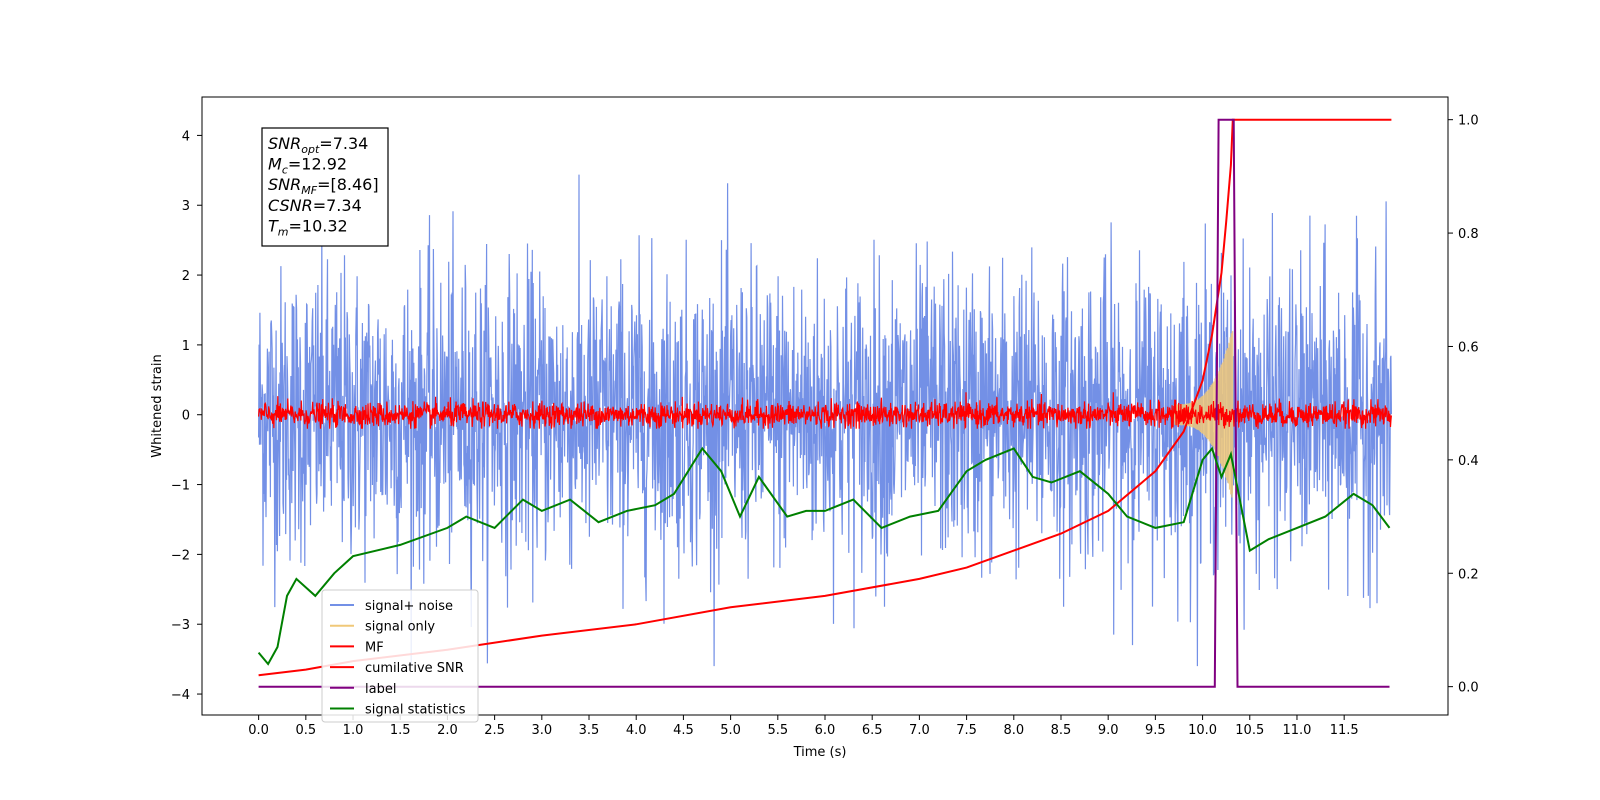 This screenshot has height=800, width=1600. Describe the element at coordinates (180, 625) in the screenshot. I see `y-tick-label: −3` at that location.